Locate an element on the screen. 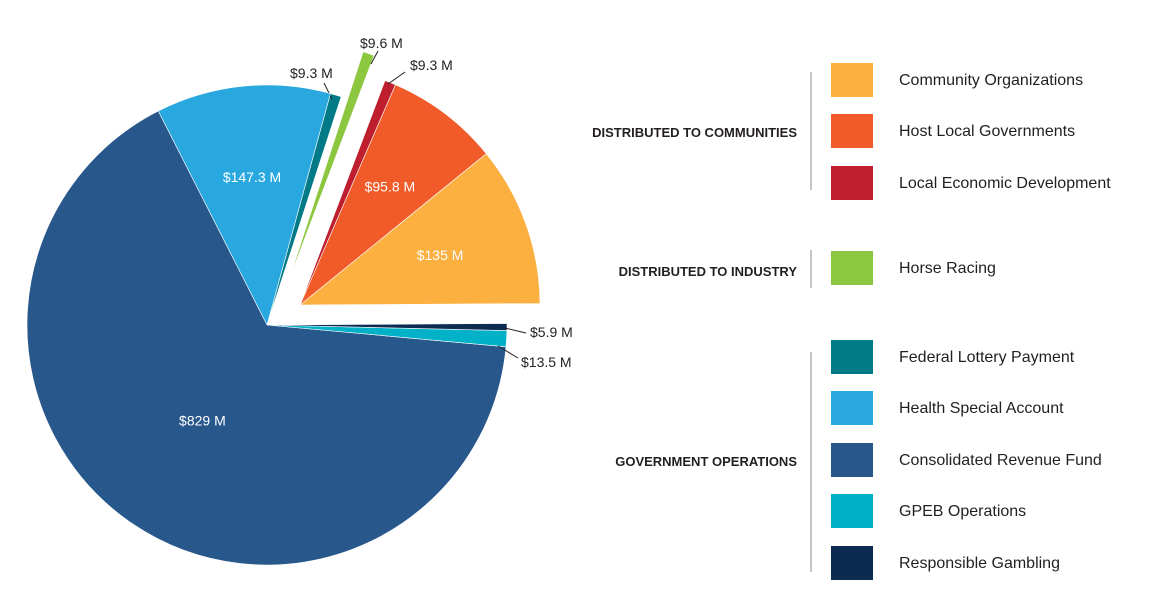 This screenshot has height=614, width=1160. legend-swatch-host-local-governments is located at coordinates (852, 131).